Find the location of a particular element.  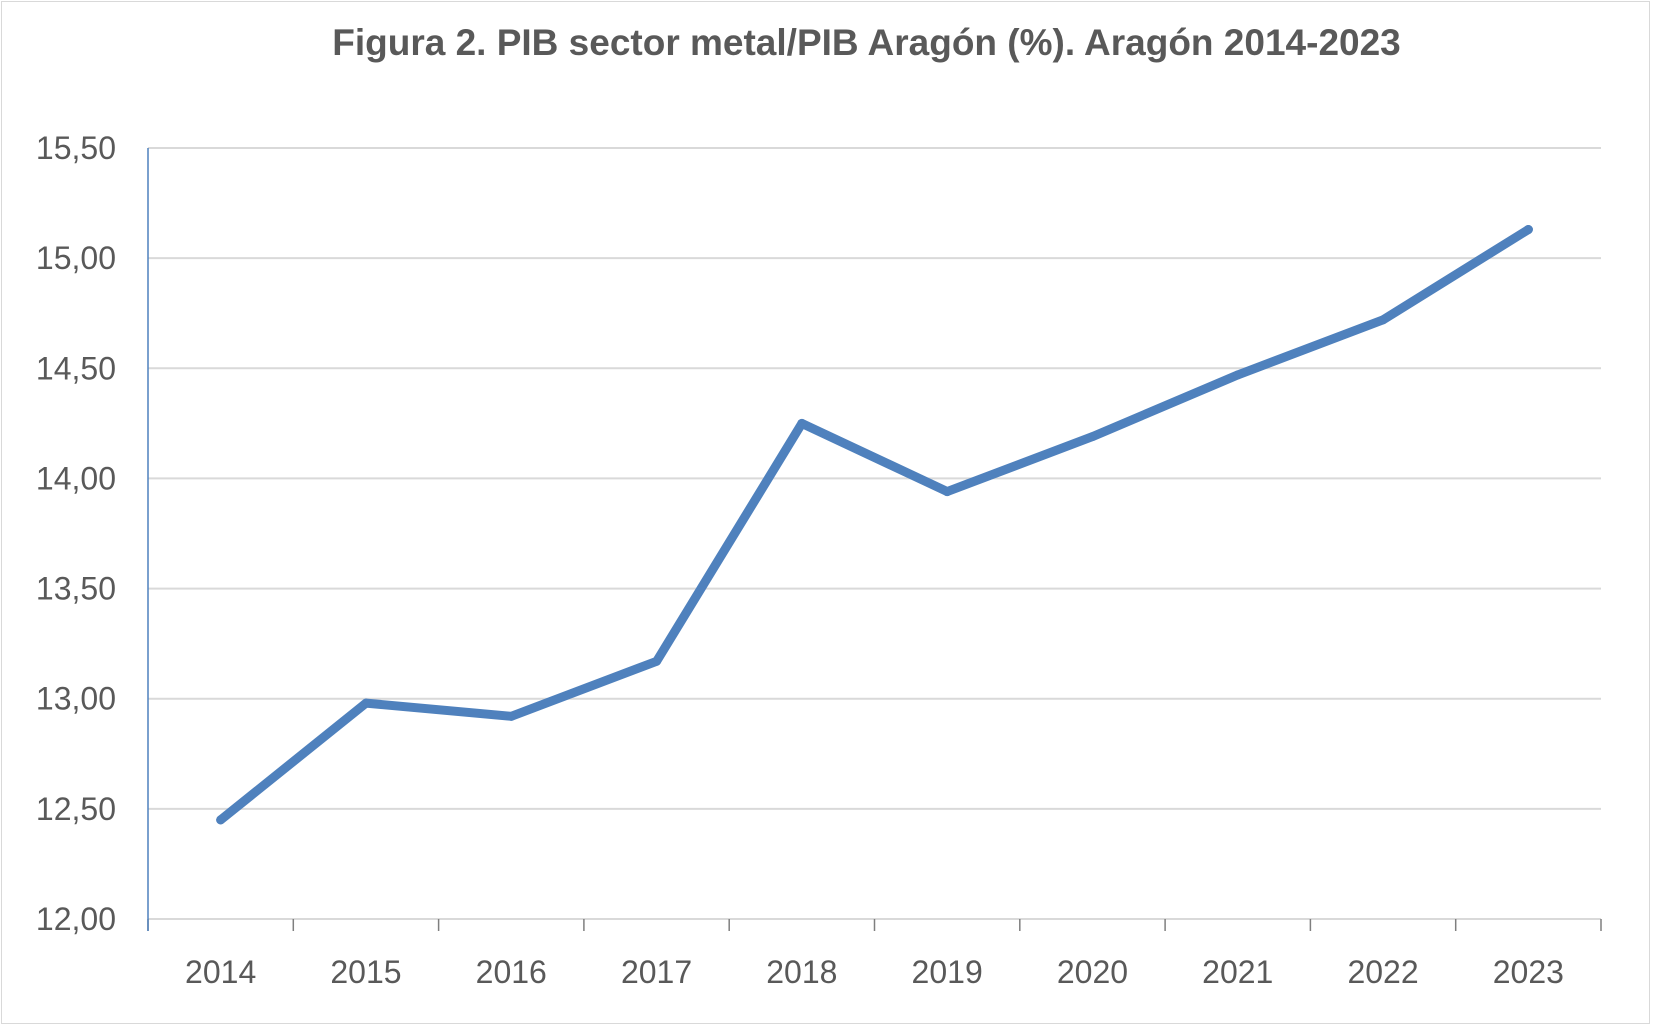

x-tick-label: 2015 is located at coordinates (365, 972).